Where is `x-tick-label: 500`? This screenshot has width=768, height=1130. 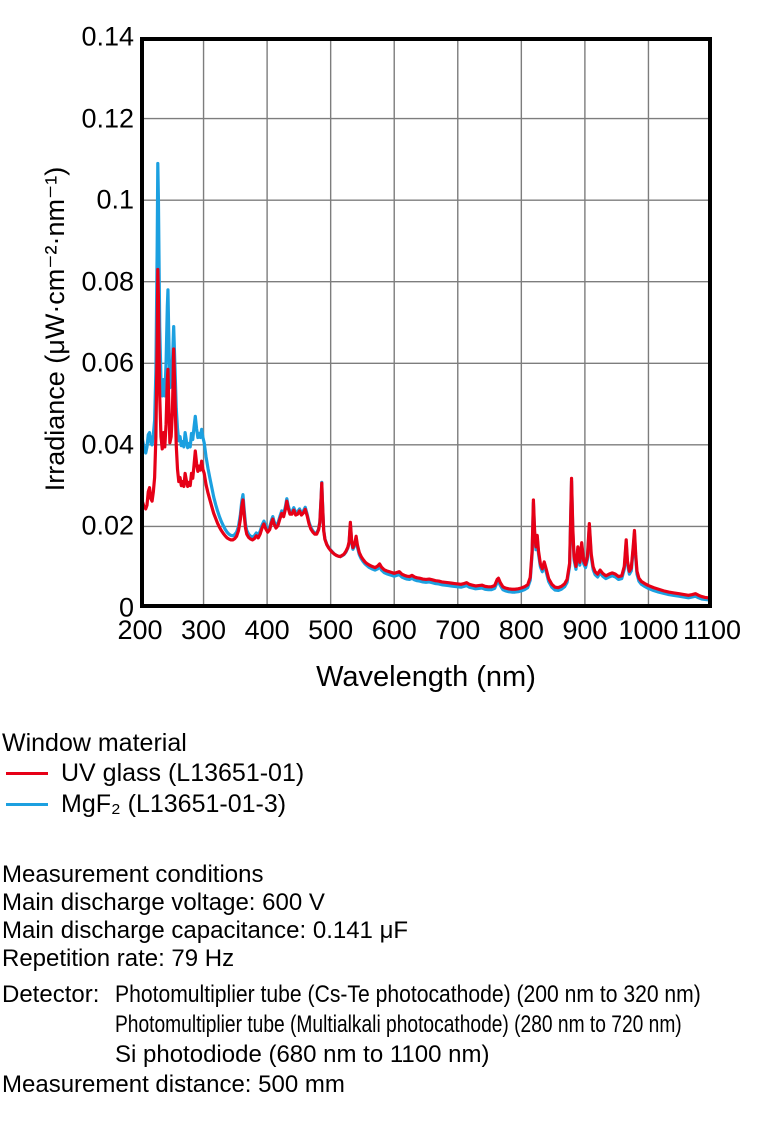
x-tick-label: 500 is located at coordinates (331, 630).